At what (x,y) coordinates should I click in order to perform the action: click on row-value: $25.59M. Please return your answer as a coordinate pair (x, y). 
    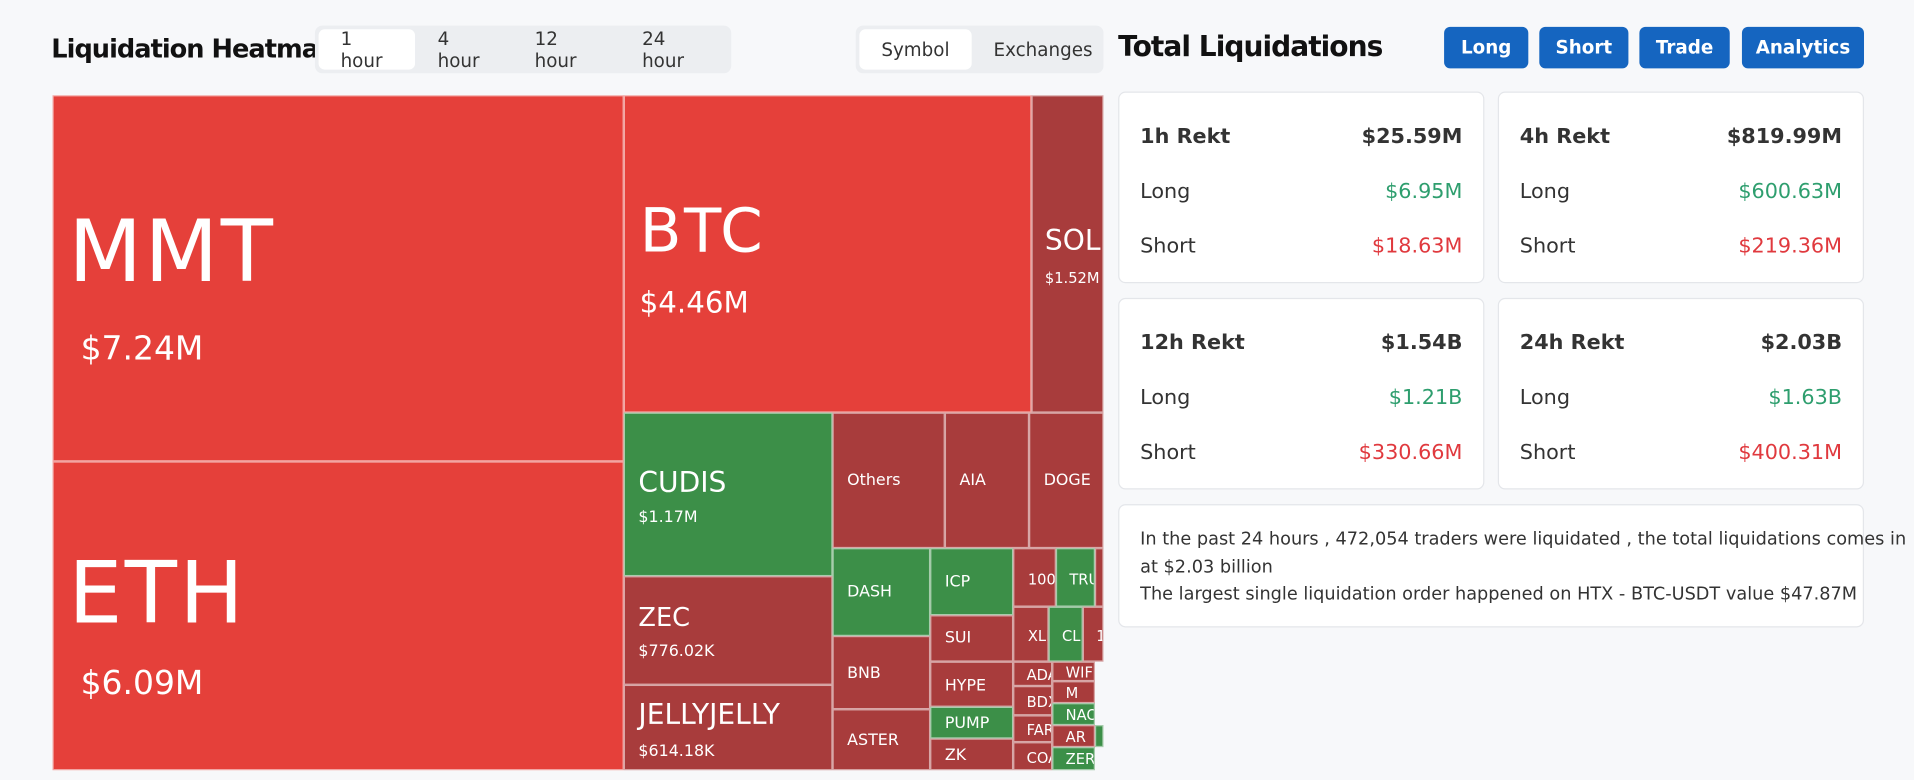
    Looking at the image, I should click on (1412, 136).